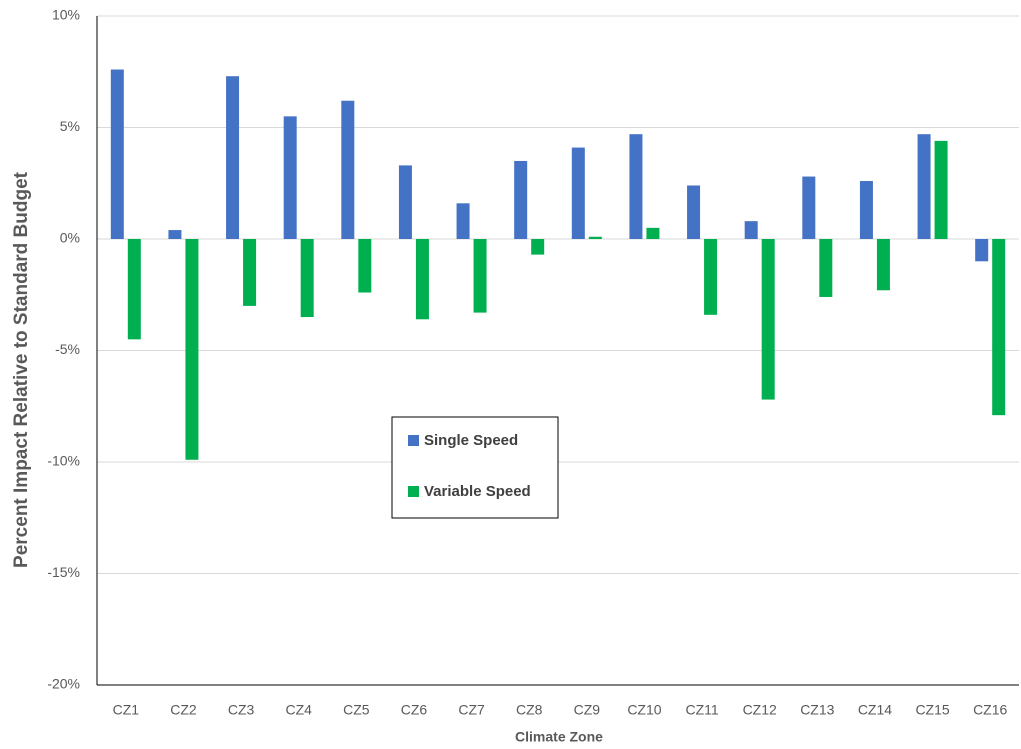 This screenshot has width=1021, height=749. Describe the element at coordinates (990, 710) in the screenshot. I see `x-tick-label: CZ16` at that location.